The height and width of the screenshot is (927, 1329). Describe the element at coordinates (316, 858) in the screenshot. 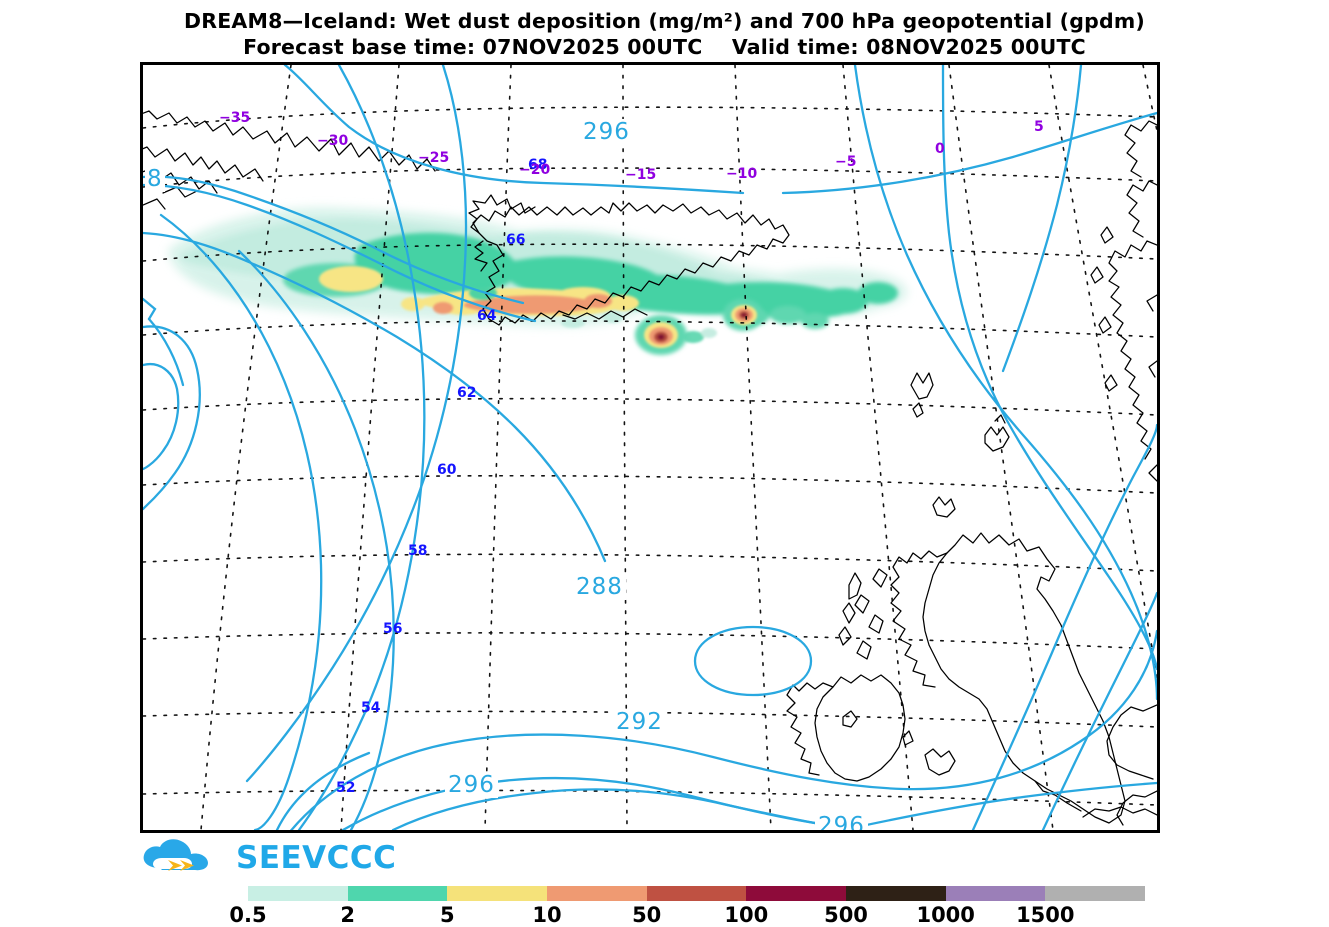

I see `logo-text: SEEVCCC` at that location.